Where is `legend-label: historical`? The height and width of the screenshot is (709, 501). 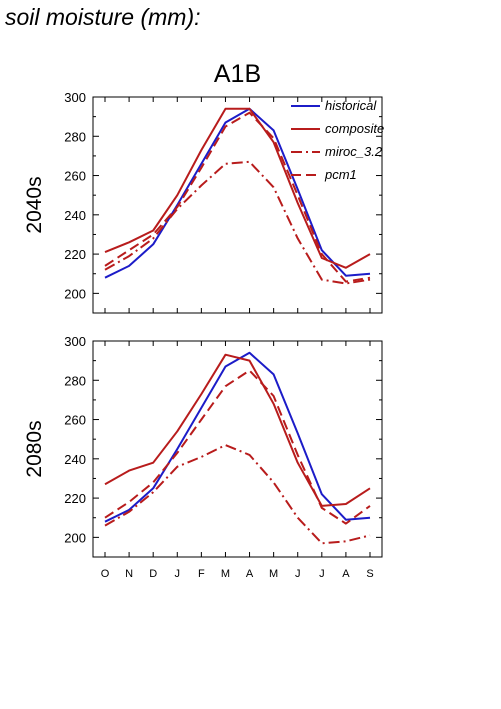
legend-label: historical is located at coordinates (351, 105).